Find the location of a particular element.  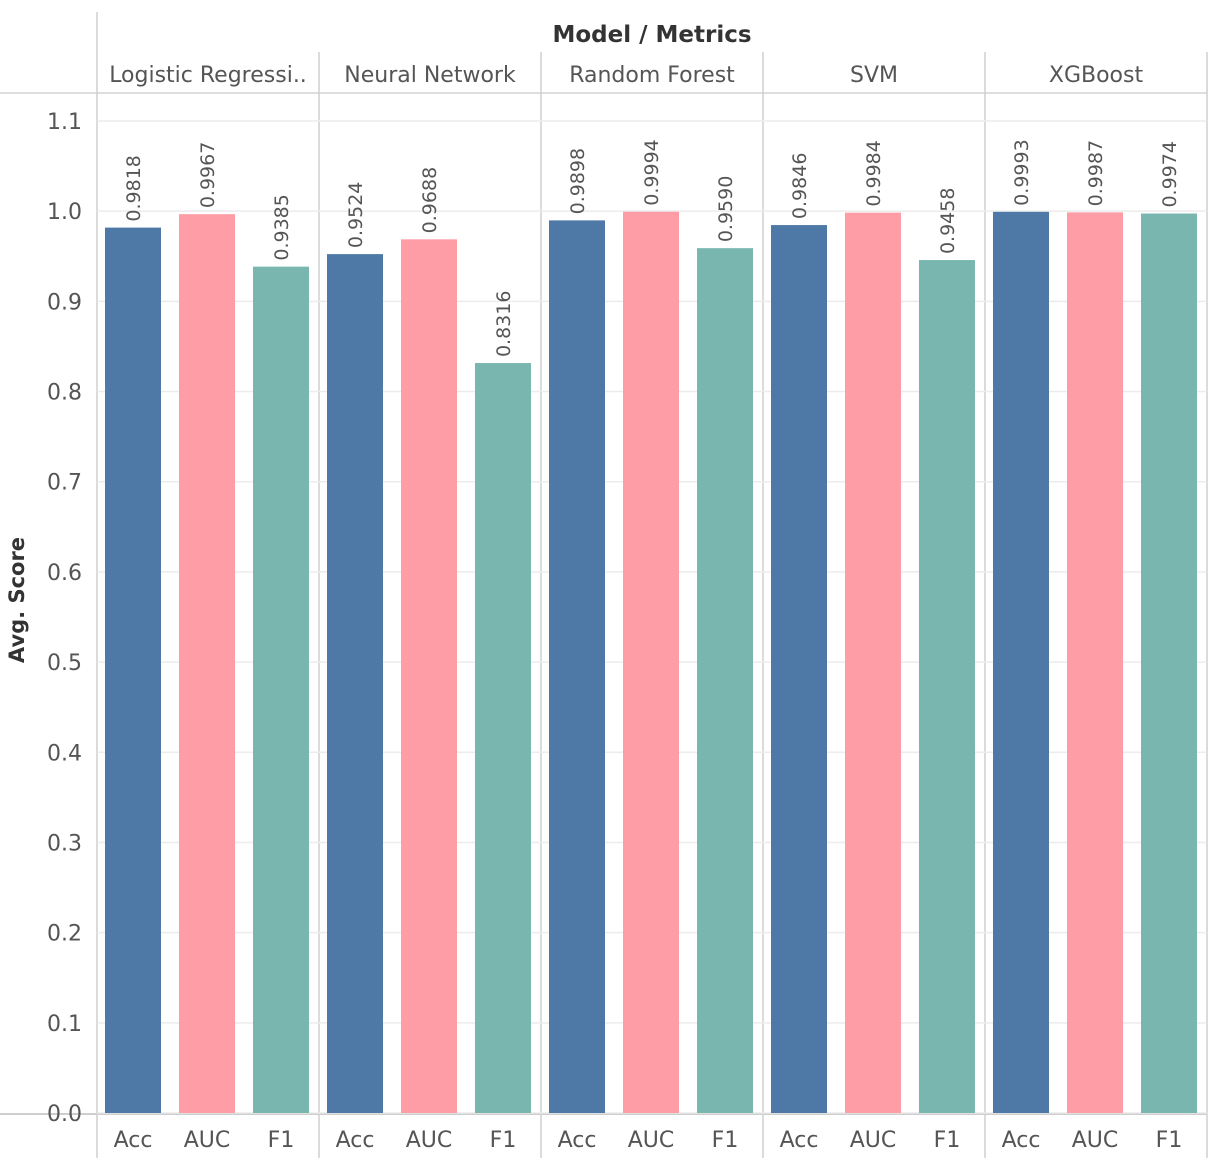

data-label: 0.8316 is located at coordinates (504, 324).